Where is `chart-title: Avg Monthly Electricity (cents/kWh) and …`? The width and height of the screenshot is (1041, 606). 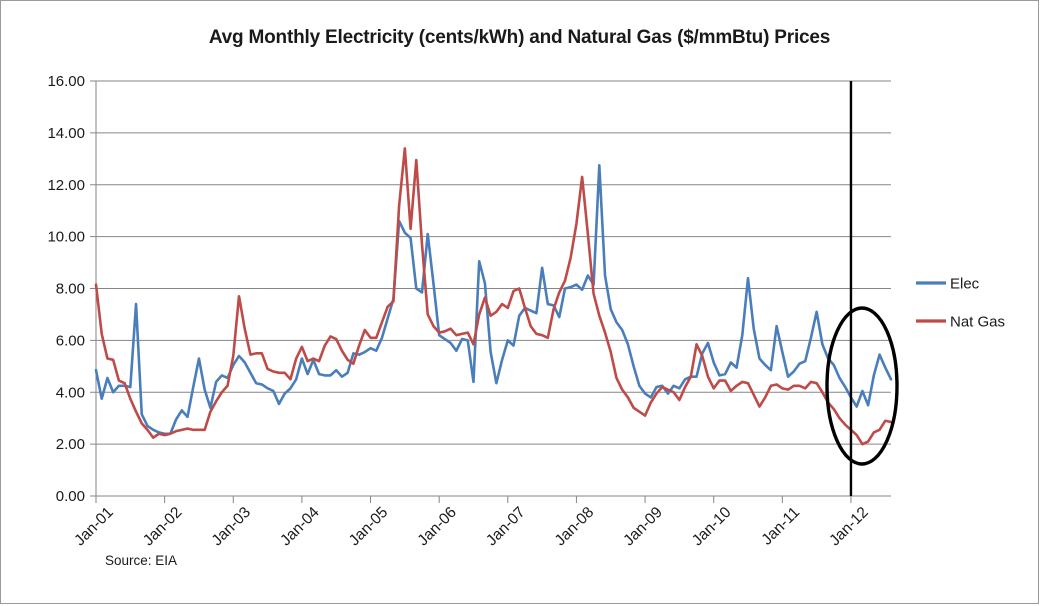 chart-title: Avg Monthly Electricity (cents/kWh) and … is located at coordinates (519, 37).